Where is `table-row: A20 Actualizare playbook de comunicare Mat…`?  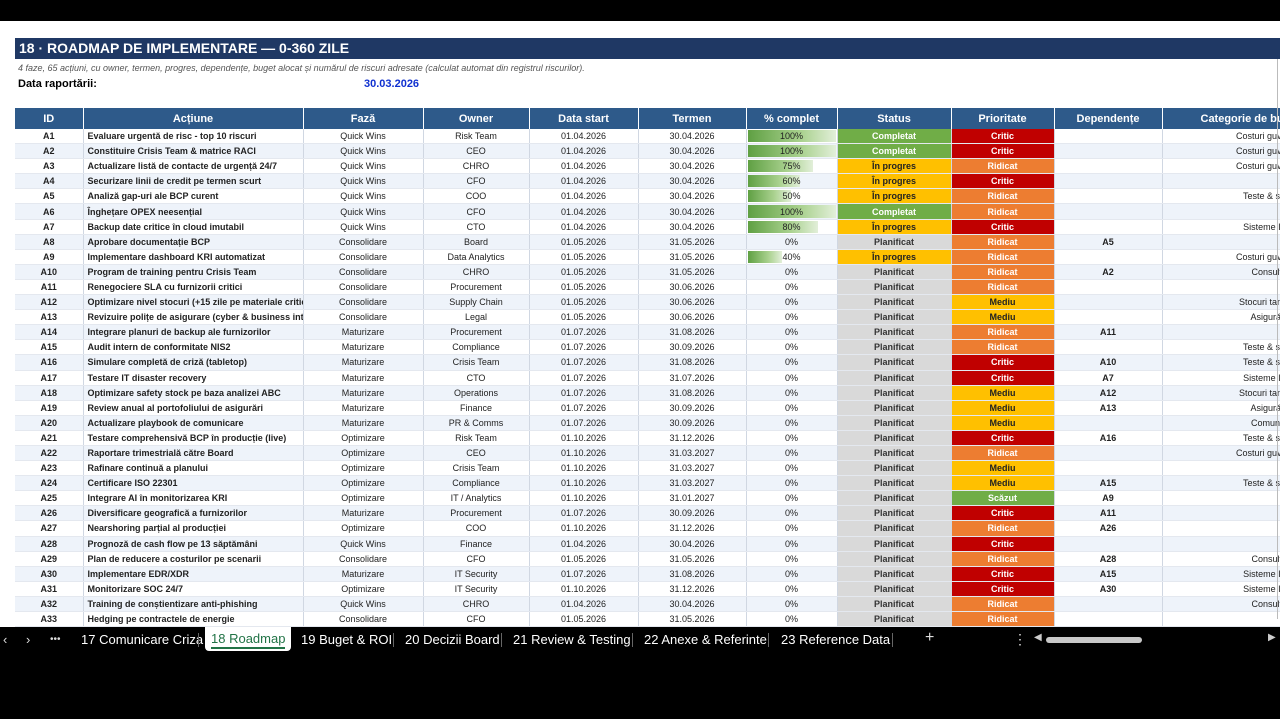 table-row: A20 Actualizare playbook de comunicare Mat… is located at coordinates (647, 423).